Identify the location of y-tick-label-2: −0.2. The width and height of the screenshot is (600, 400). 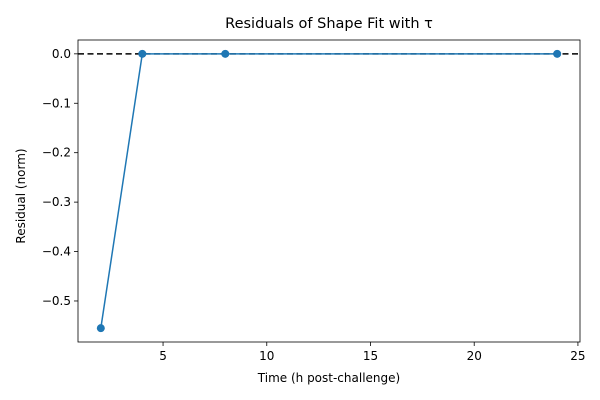
(56, 153).